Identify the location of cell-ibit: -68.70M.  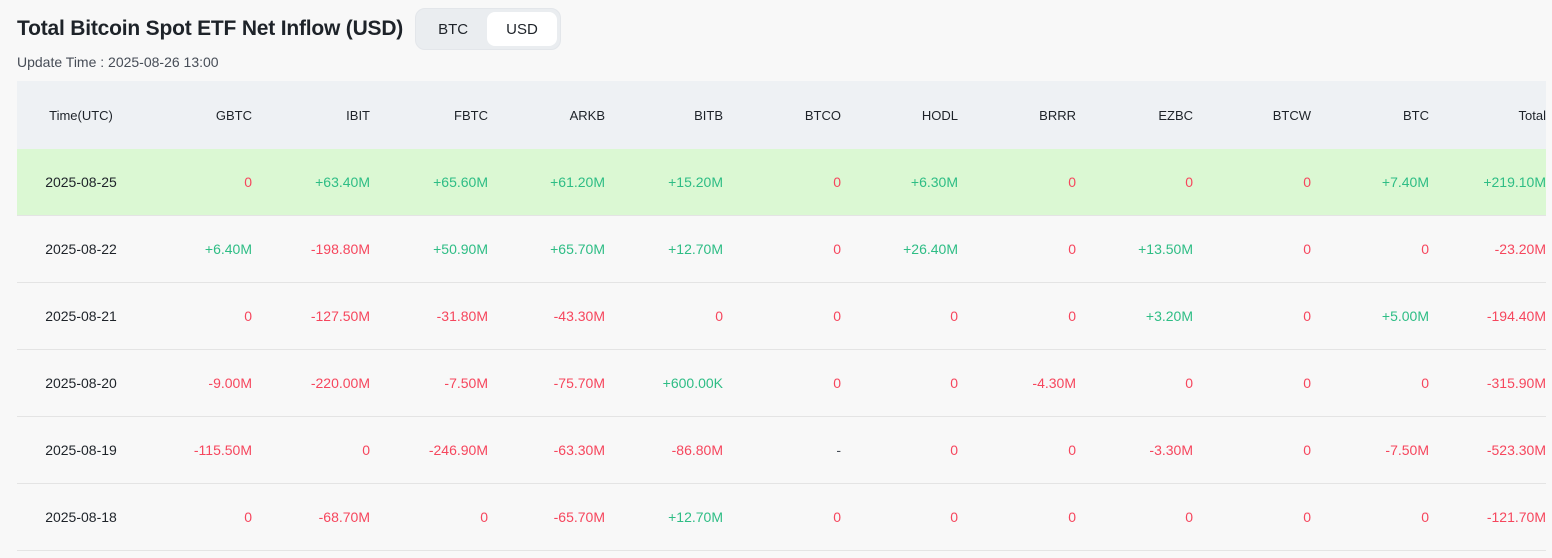
(344, 517).